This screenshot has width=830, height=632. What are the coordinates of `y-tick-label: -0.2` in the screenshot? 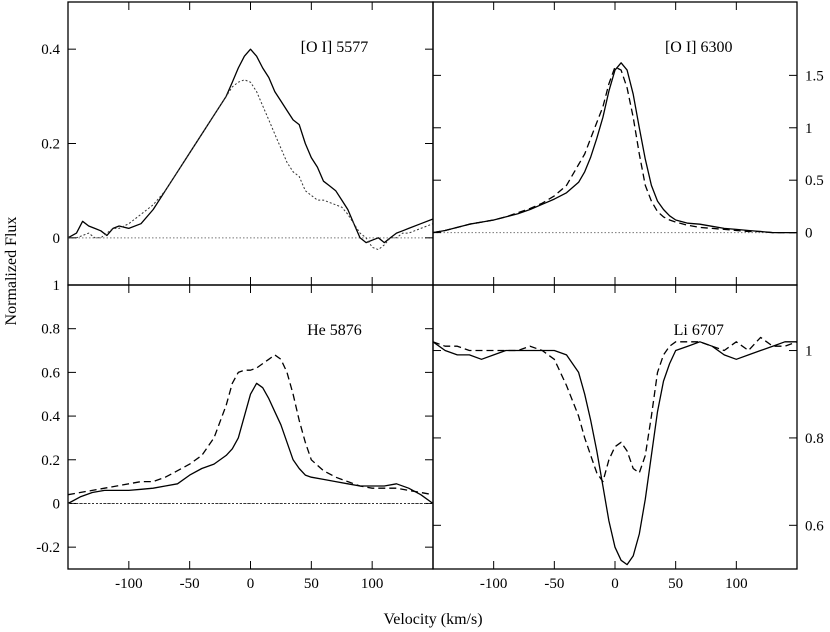 It's located at (48, 548).